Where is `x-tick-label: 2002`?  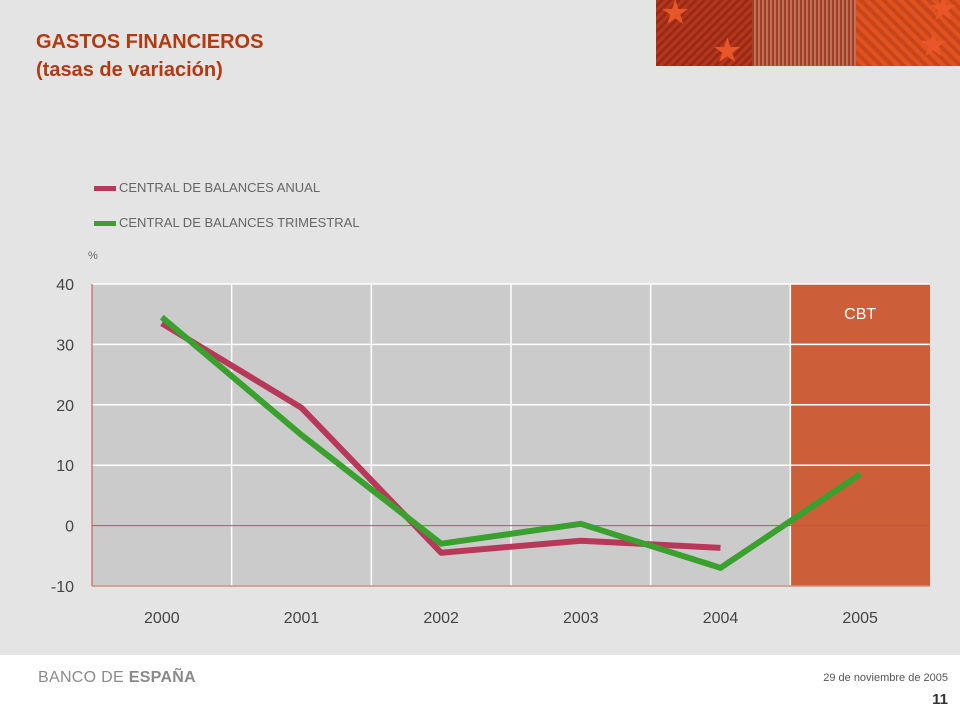
x-tick-label: 2002 is located at coordinates (441, 618).